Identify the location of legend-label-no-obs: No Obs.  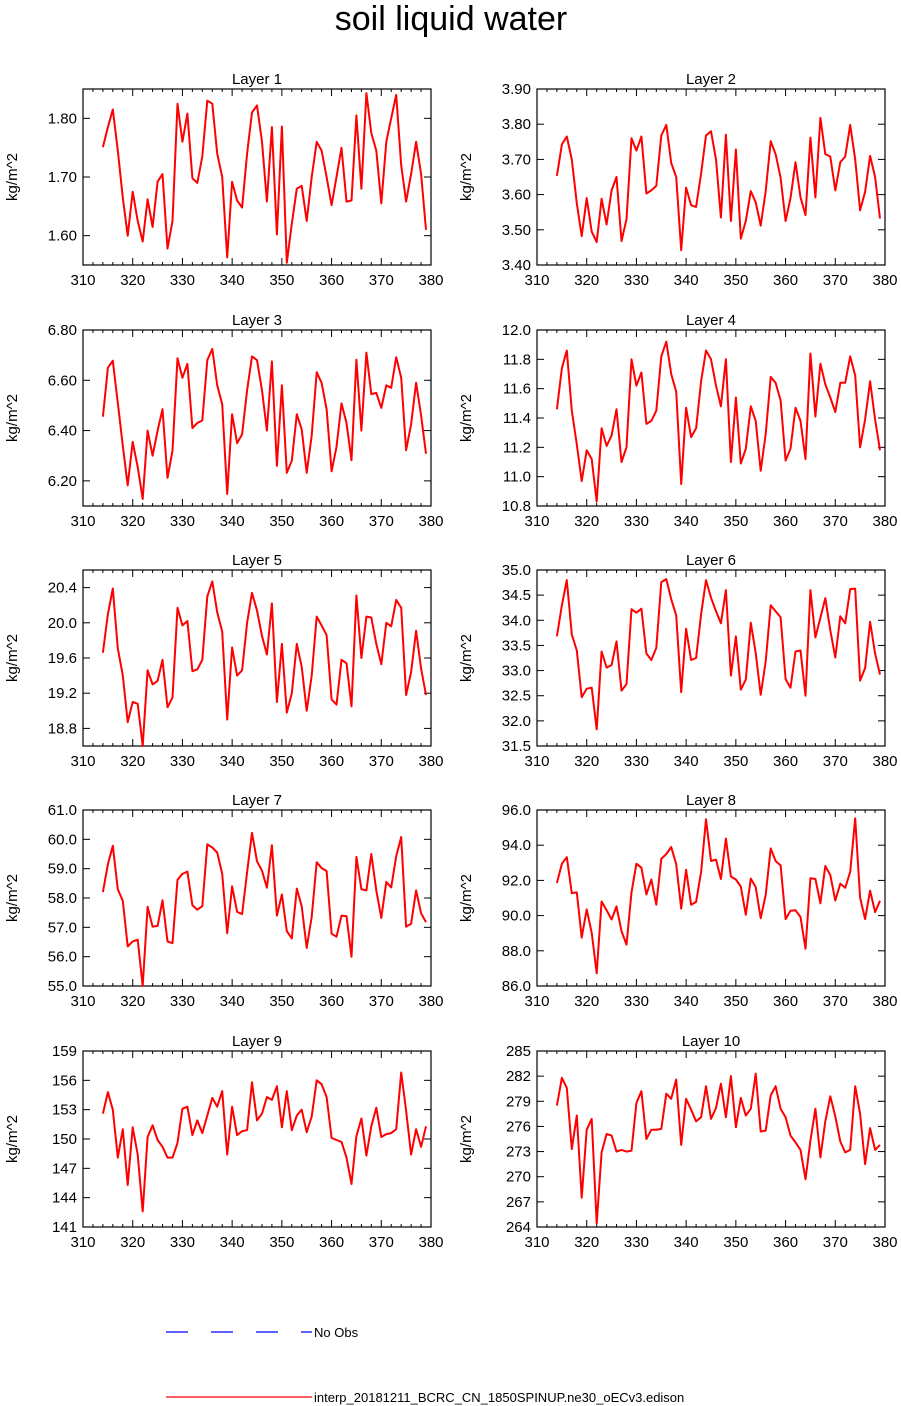
(336, 1332).